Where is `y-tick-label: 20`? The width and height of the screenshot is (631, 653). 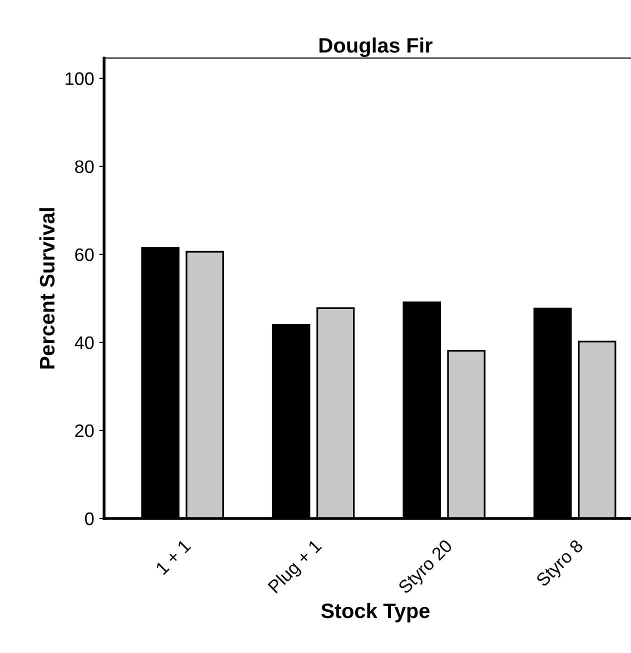 y-tick-label: 20 is located at coordinates (84, 431).